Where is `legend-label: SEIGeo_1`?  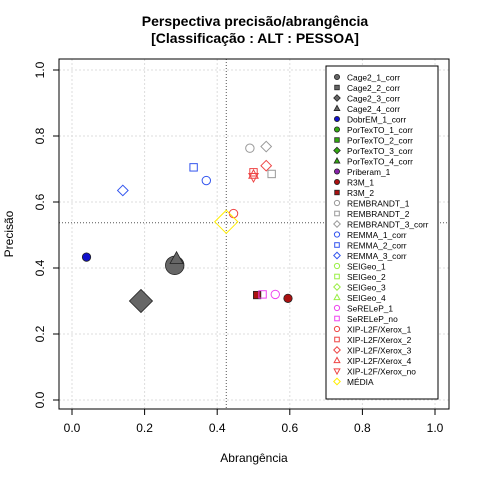 legend-label: SEIGeo_1 is located at coordinates (366, 266).